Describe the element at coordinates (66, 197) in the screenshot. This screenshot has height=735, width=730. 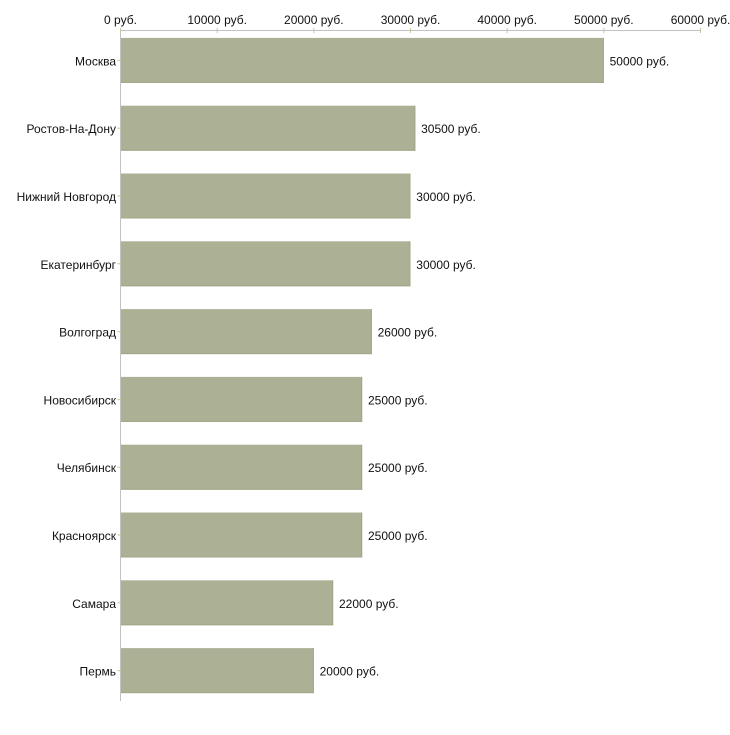
I see `svg-text: Нижний Новгород` at that location.